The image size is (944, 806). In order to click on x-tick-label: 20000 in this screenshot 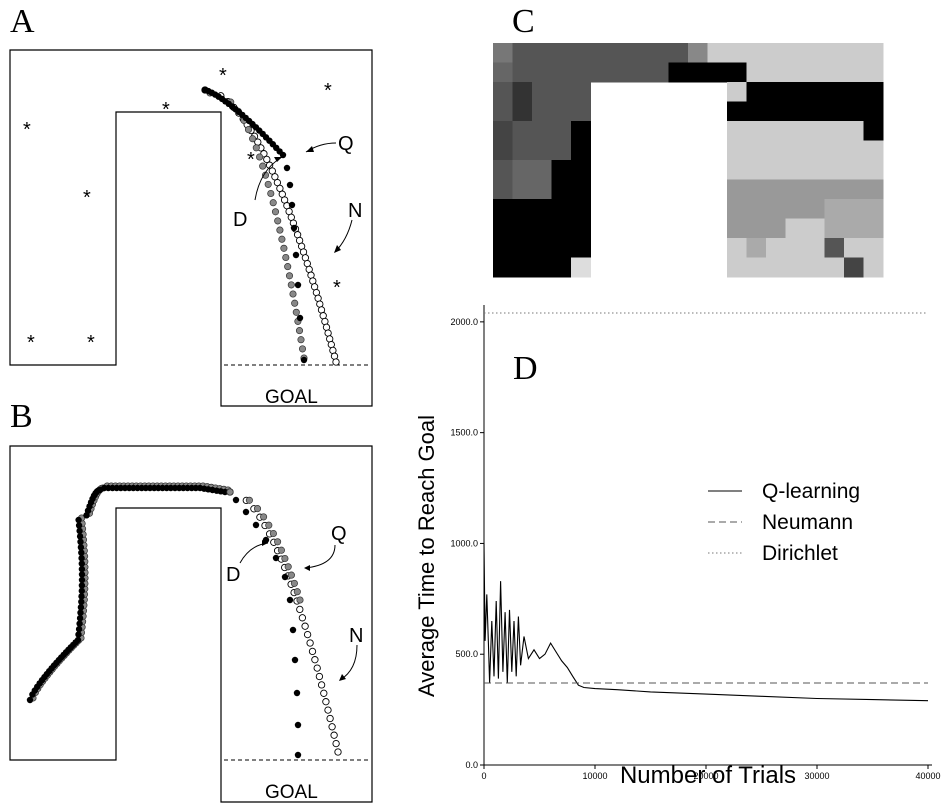, I will do `click(705, 776)`.